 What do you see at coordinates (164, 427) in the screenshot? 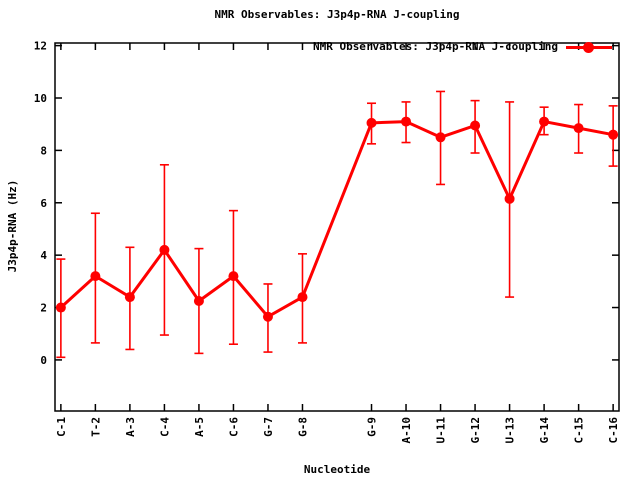
I see `x-tick-label: C-4` at bounding box center [164, 427].